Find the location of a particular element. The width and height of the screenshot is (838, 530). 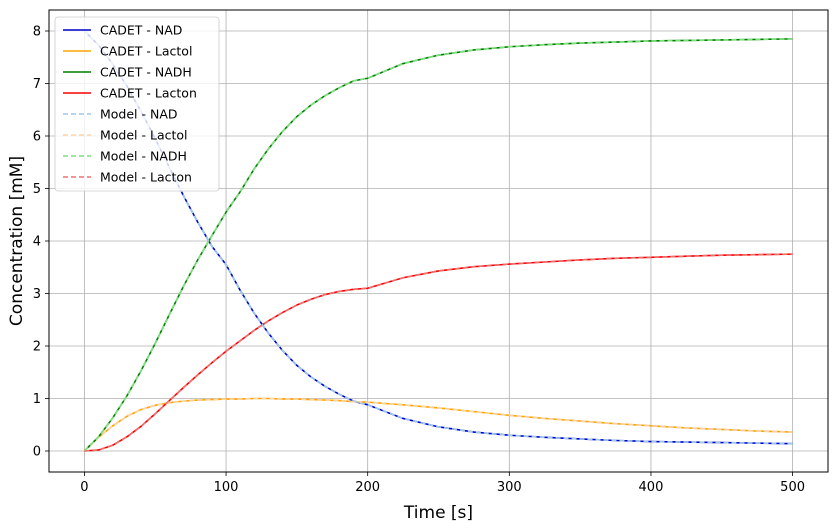

y-axis-ticks: 0 1 2 3 4 5 6 7 8 is located at coordinates (41, 242).